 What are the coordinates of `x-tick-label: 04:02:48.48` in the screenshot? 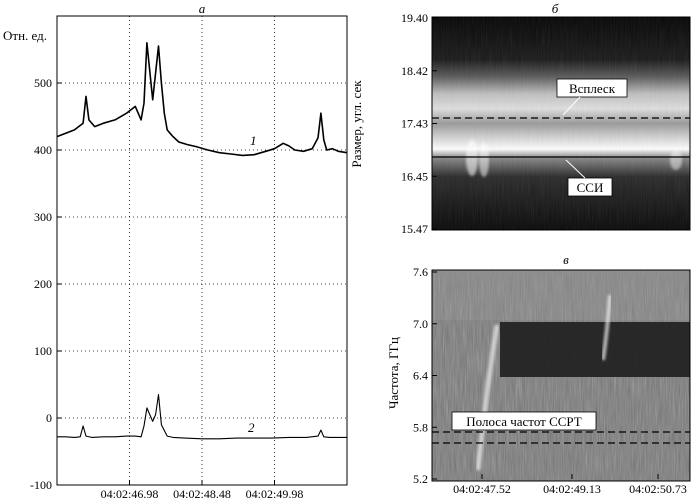 It's located at (202, 494).